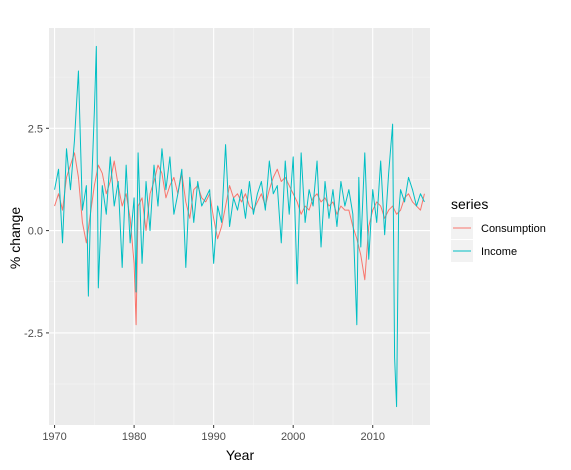 This screenshot has width=571, height=470. What do you see at coordinates (33, 334) in the screenshot?
I see `y-tick-label: -2.5` at bounding box center [33, 334].